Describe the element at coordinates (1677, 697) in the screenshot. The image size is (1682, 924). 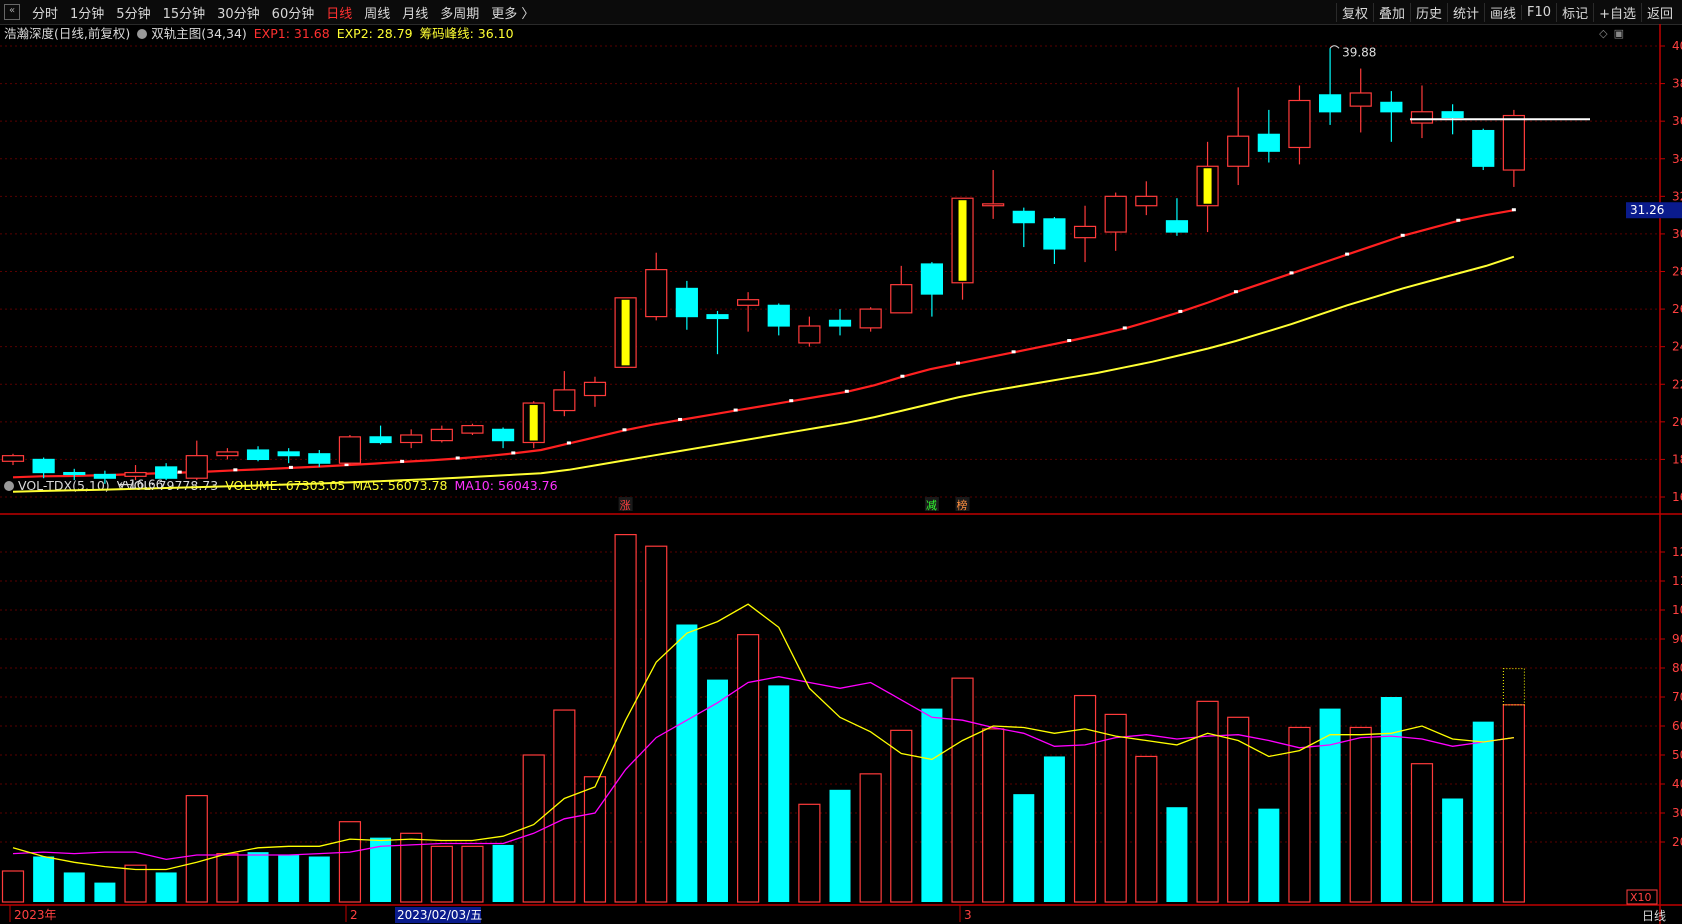
I see `volume-tick-label: 7000` at that location.